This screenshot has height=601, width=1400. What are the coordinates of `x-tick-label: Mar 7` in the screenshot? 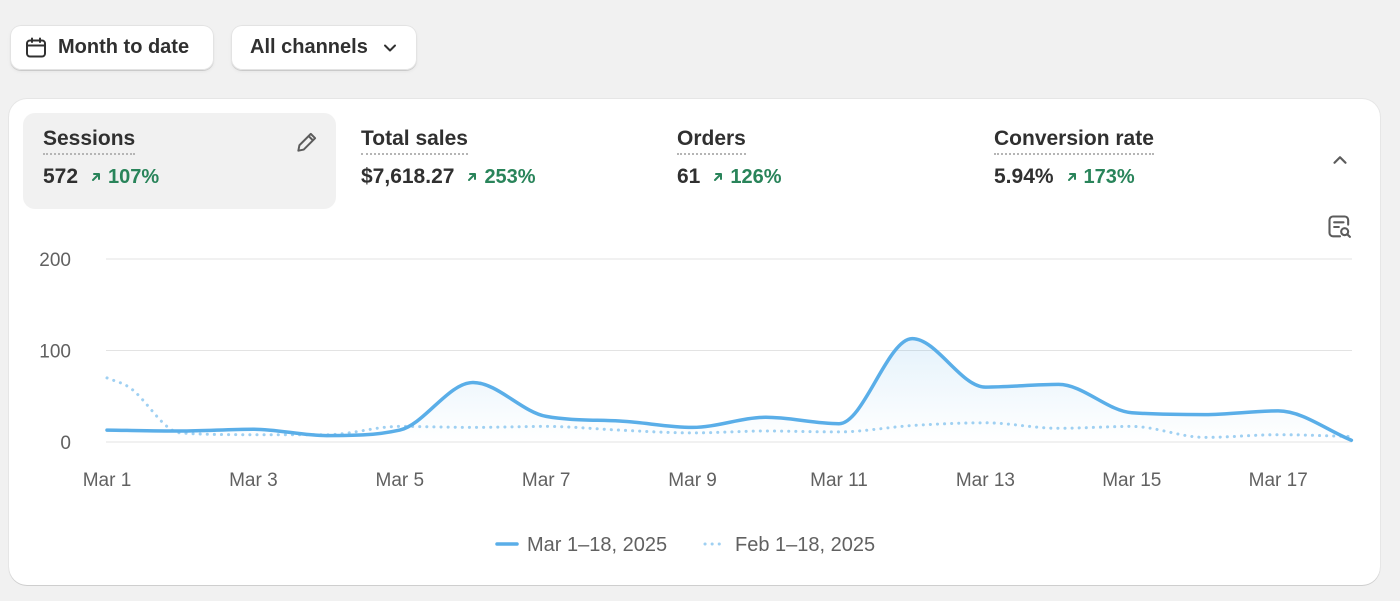 It's located at (546, 480).